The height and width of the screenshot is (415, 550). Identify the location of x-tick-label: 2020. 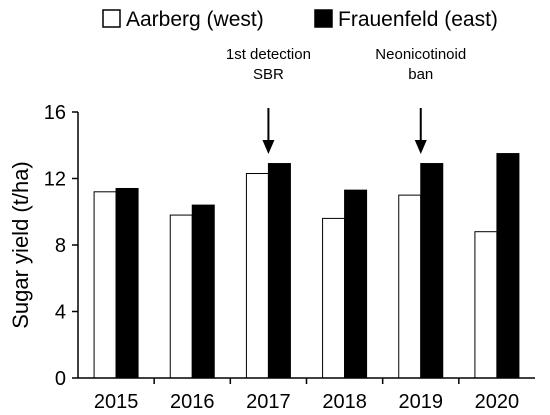
(497, 402).